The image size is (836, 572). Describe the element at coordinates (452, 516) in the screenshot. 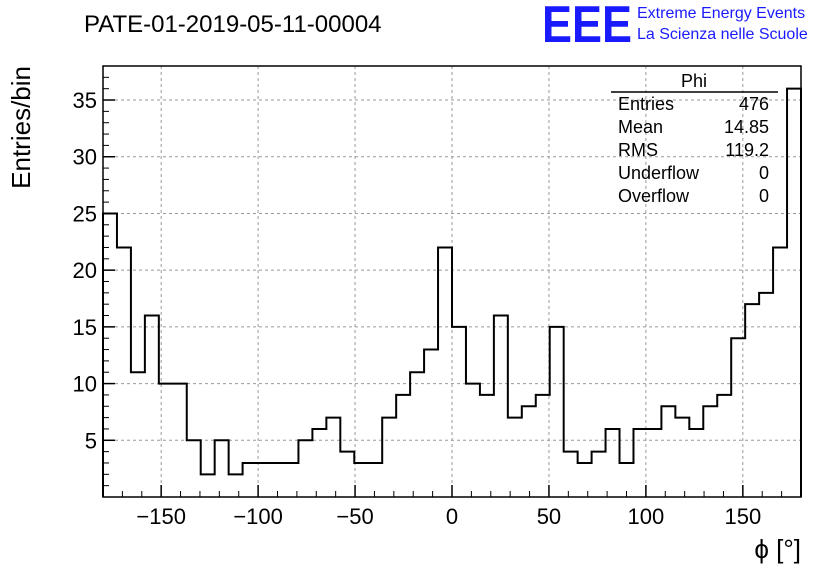

I see `x-tick-label: 0` at that location.